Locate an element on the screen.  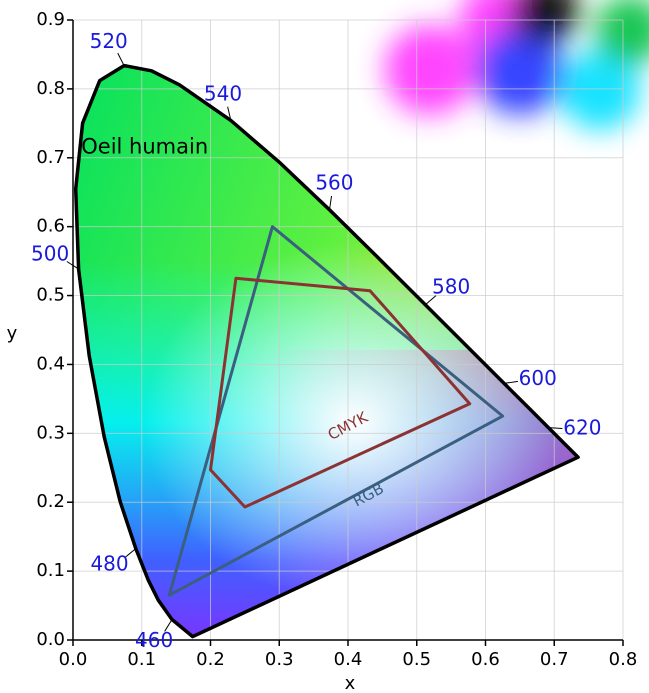
gamut-polygon is located at coordinates (340, 392).